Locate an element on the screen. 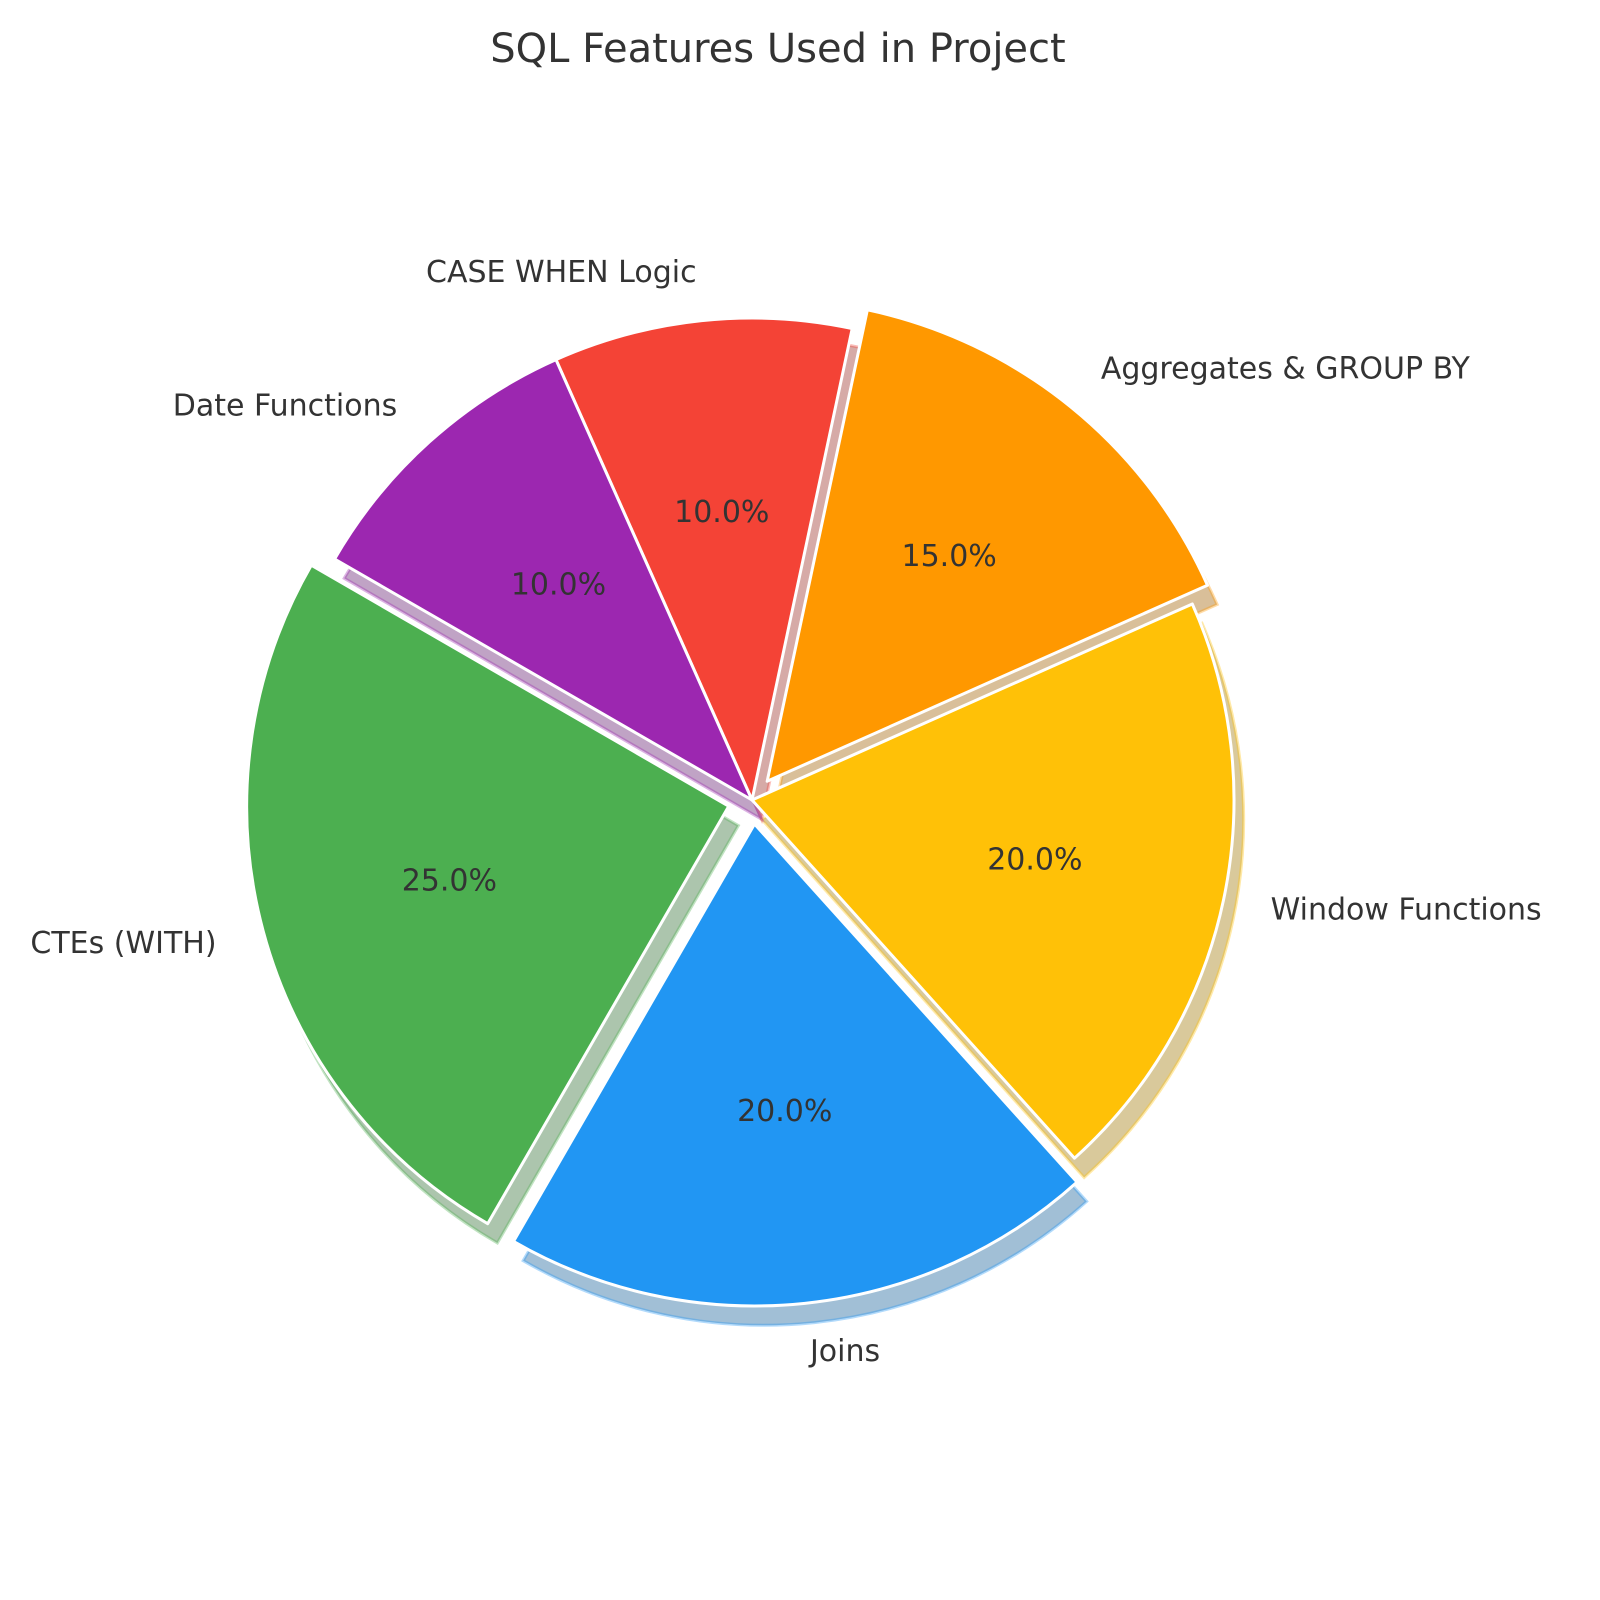 Image resolution: width=1600 pixels, height=1600 pixels. slice-label-joins: Joins is located at coordinates (844, 1351).